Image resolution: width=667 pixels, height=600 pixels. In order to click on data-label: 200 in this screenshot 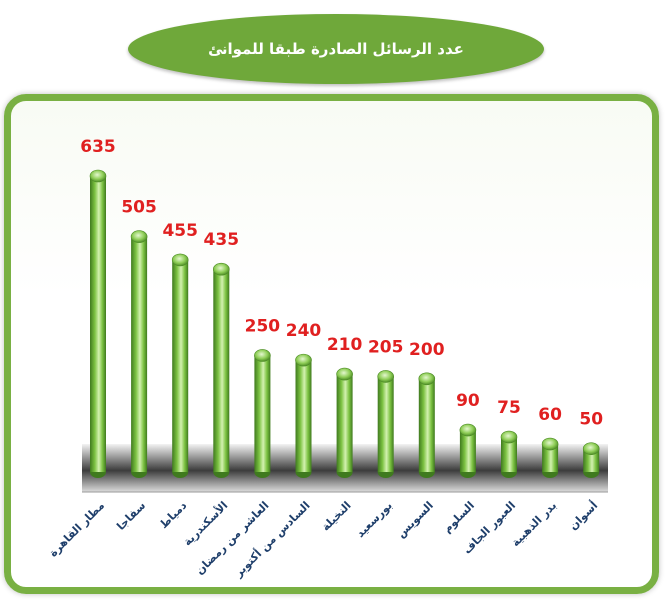, I will do `click(427, 350)`.